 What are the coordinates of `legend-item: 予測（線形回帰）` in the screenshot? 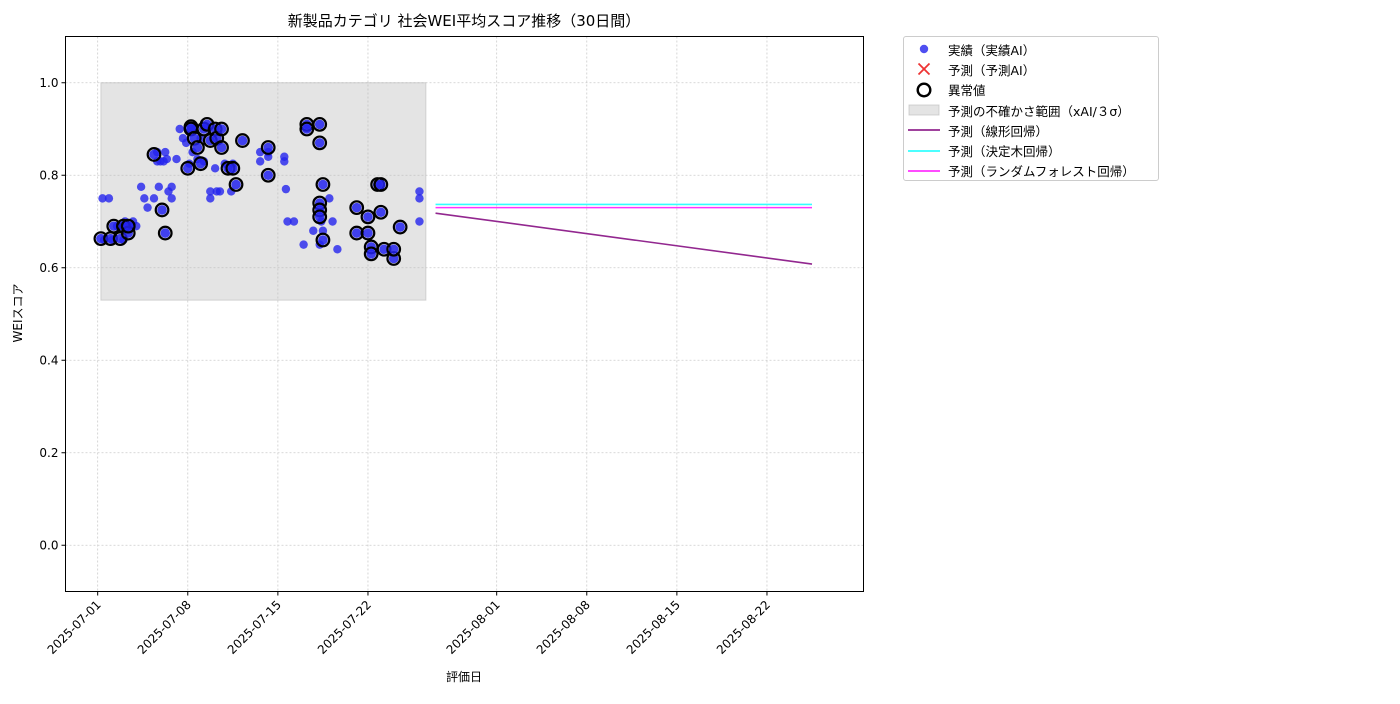 It's located at (1031, 130).